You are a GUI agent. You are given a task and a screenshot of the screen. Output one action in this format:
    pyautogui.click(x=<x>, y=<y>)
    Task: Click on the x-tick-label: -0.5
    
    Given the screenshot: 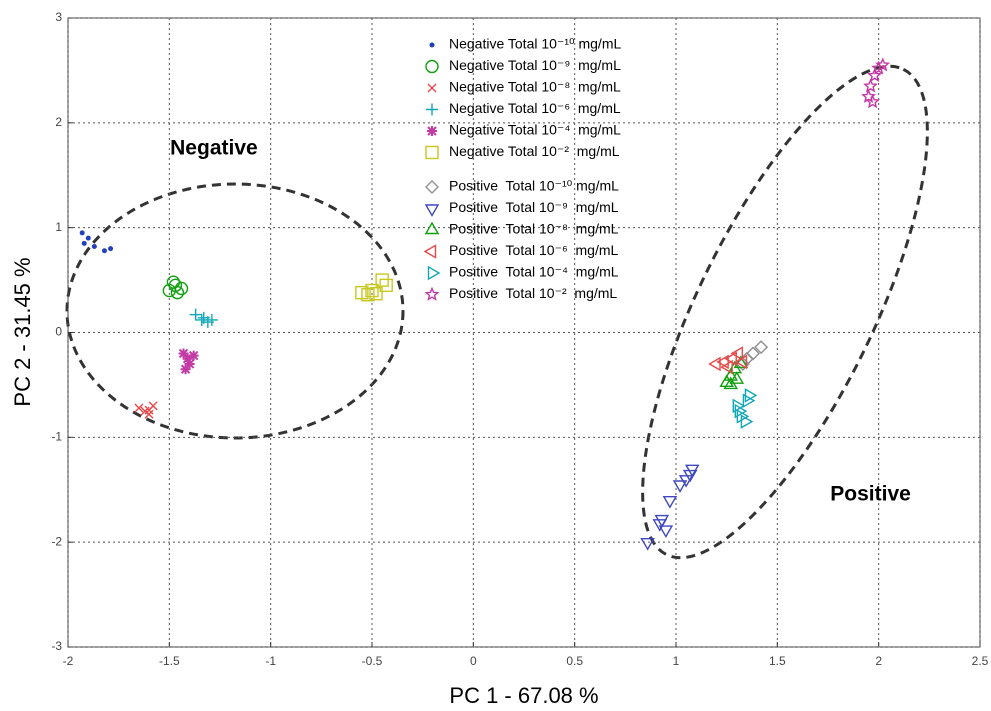 What is the action you would take?
    pyautogui.click(x=372, y=661)
    